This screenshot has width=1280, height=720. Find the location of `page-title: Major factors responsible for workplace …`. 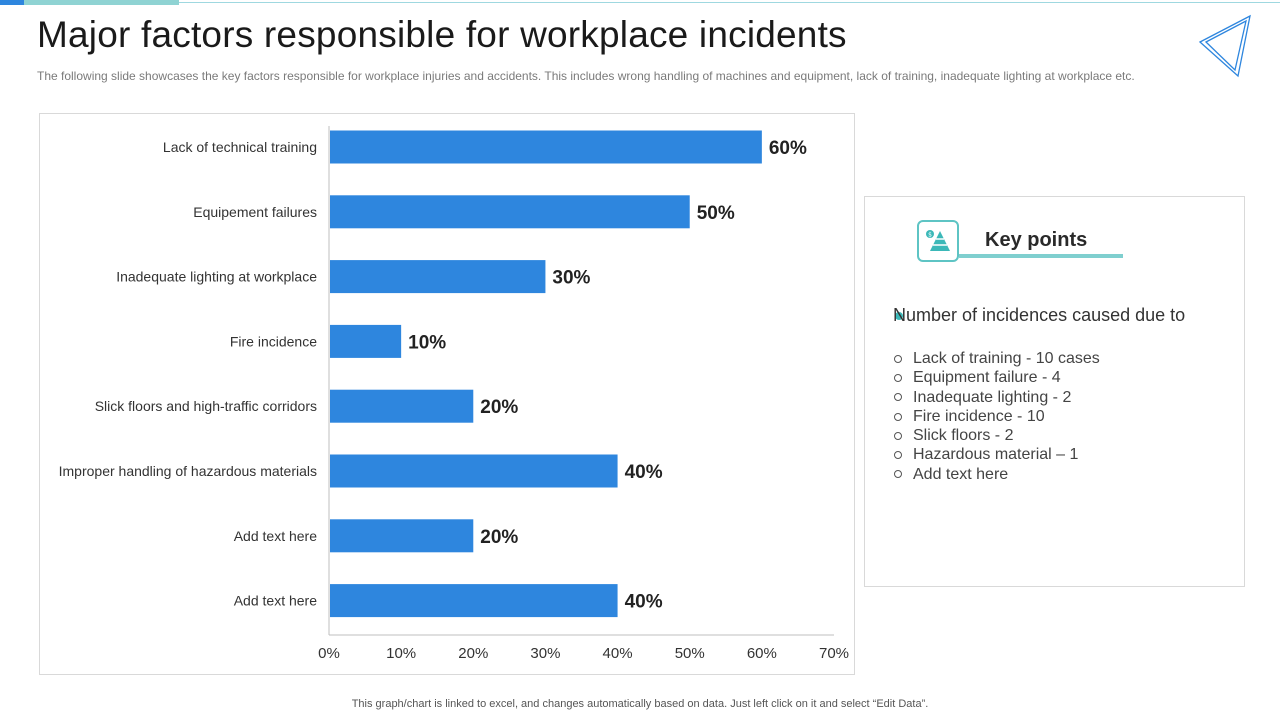

page-title: Major factors responsible for workplace … is located at coordinates (442, 34).